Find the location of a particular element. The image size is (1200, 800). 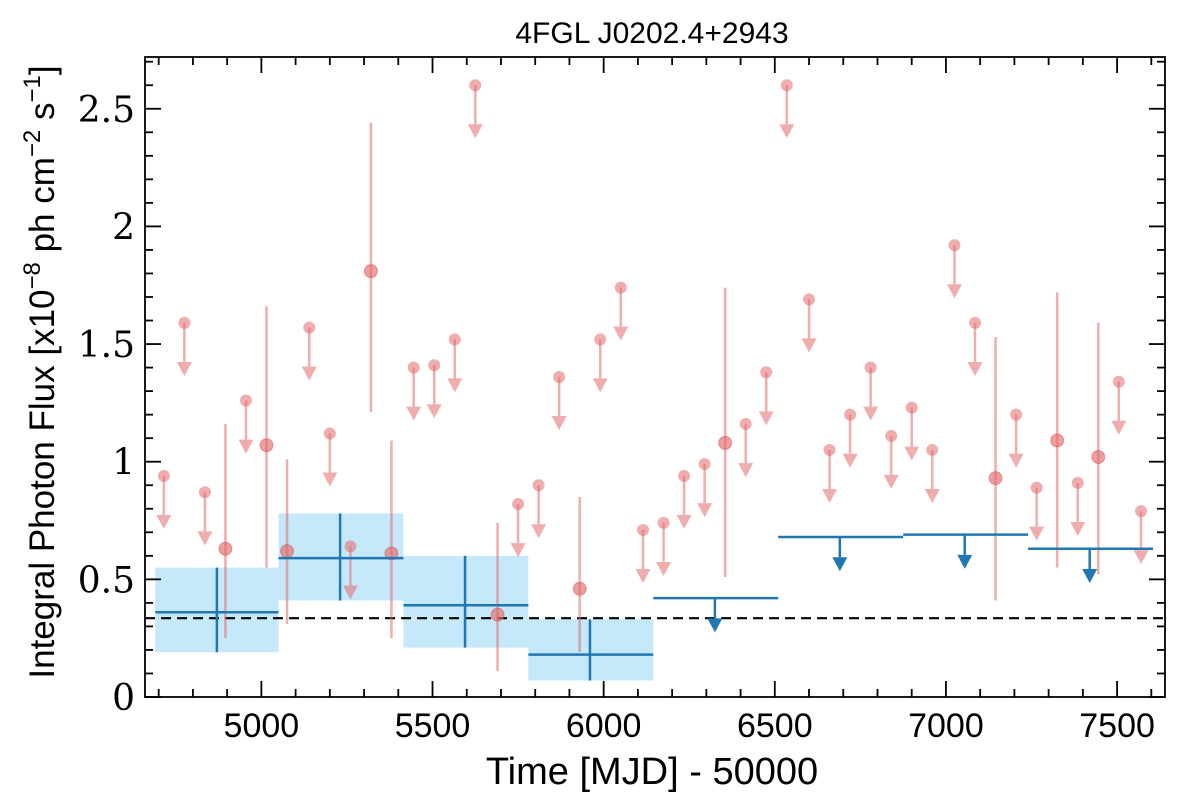

y-axis-label-s: s is located at coordinates (42, 115).